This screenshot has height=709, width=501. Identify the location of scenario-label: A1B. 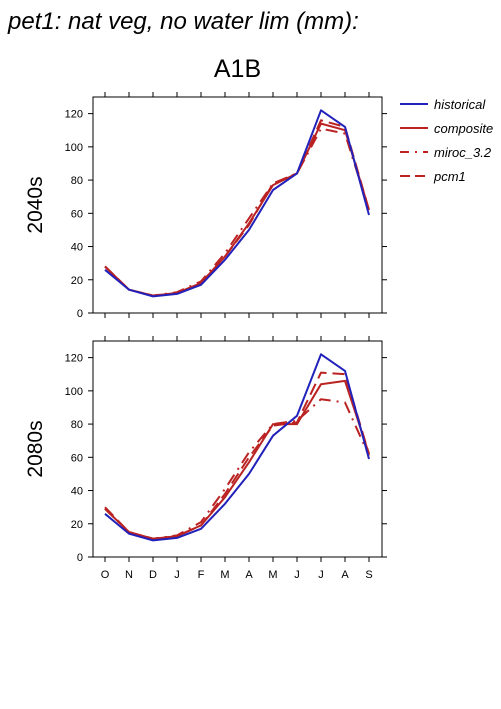
(237, 69).